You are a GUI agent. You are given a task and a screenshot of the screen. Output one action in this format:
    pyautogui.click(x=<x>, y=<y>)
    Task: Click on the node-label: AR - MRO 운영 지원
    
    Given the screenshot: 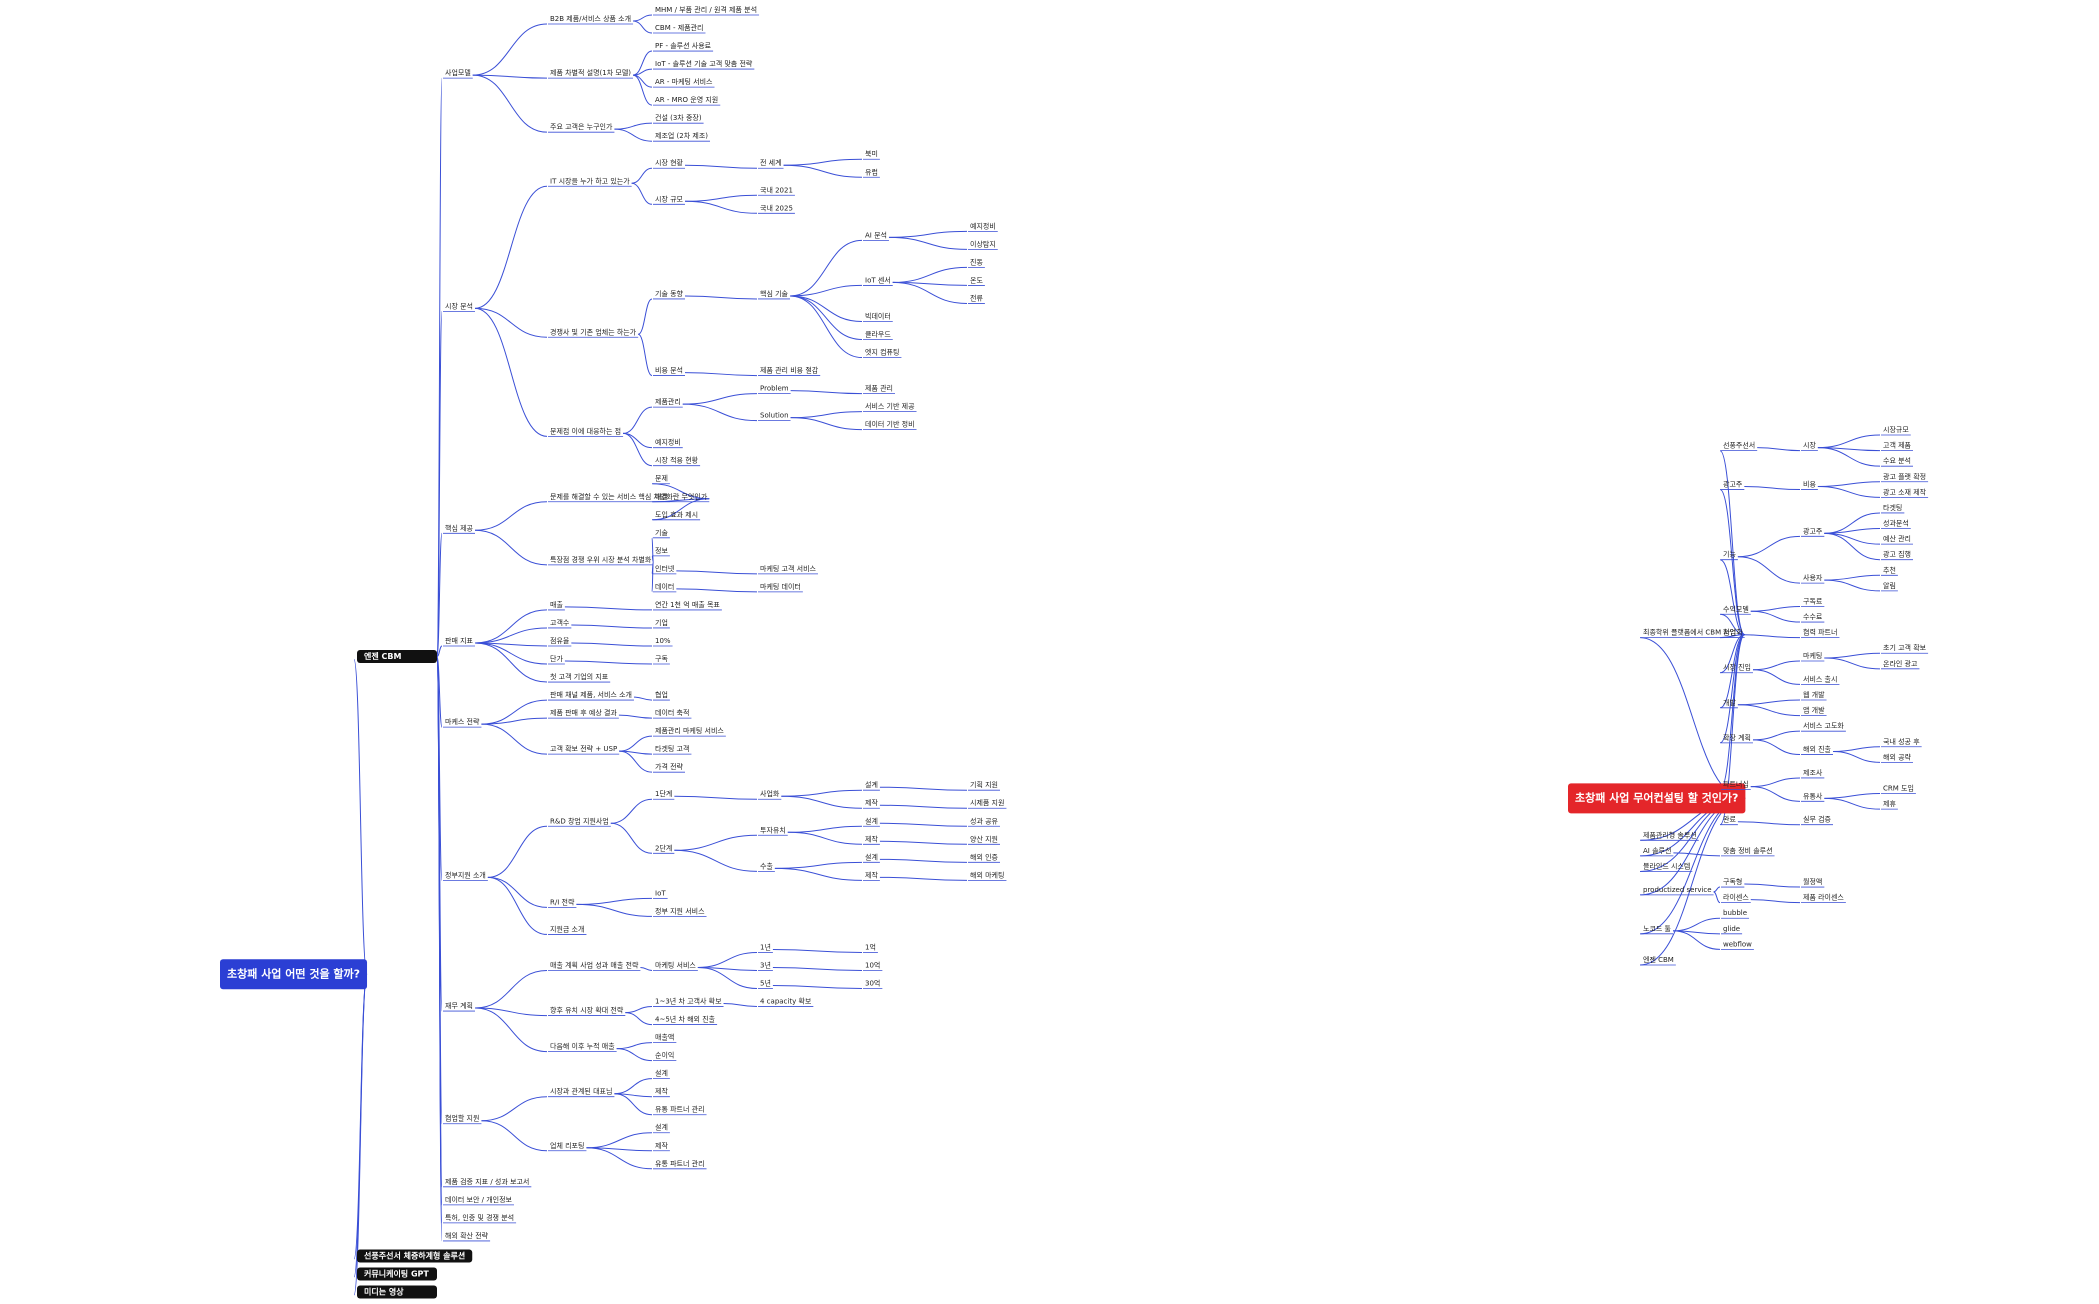 What is the action you would take?
    pyautogui.click(x=686, y=99)
    